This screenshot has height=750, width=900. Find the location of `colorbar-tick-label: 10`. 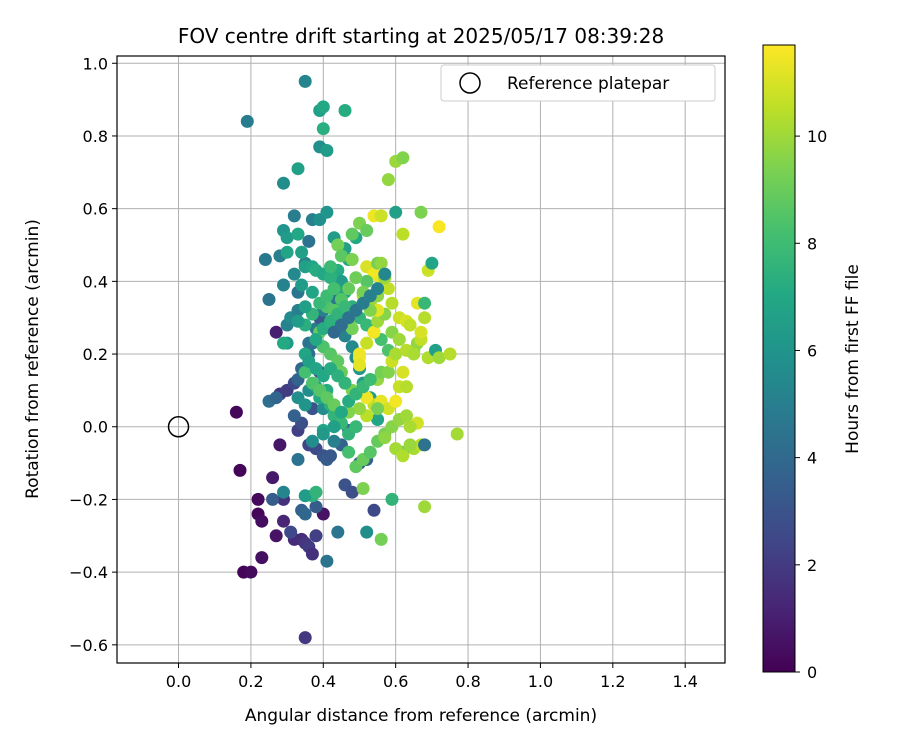

colorbar-tick-label: 10 is located at coordinates (817, 136).